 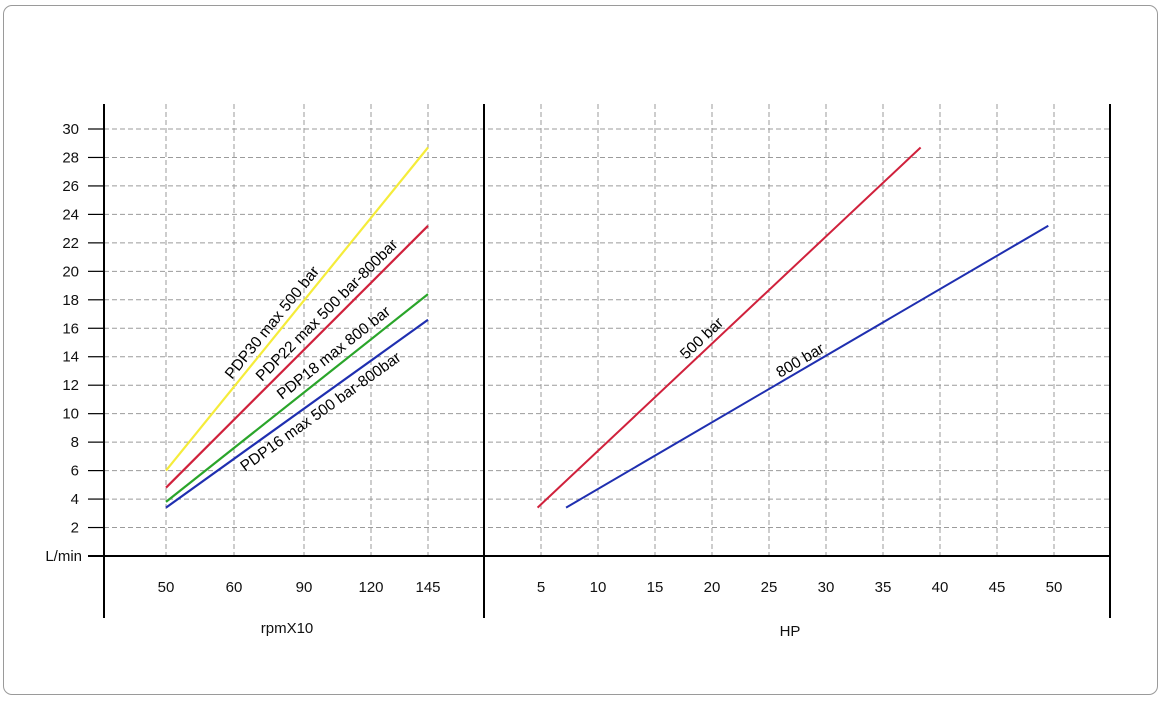 I want to click on series-label: 800 bar, so click(x=800, y=360).